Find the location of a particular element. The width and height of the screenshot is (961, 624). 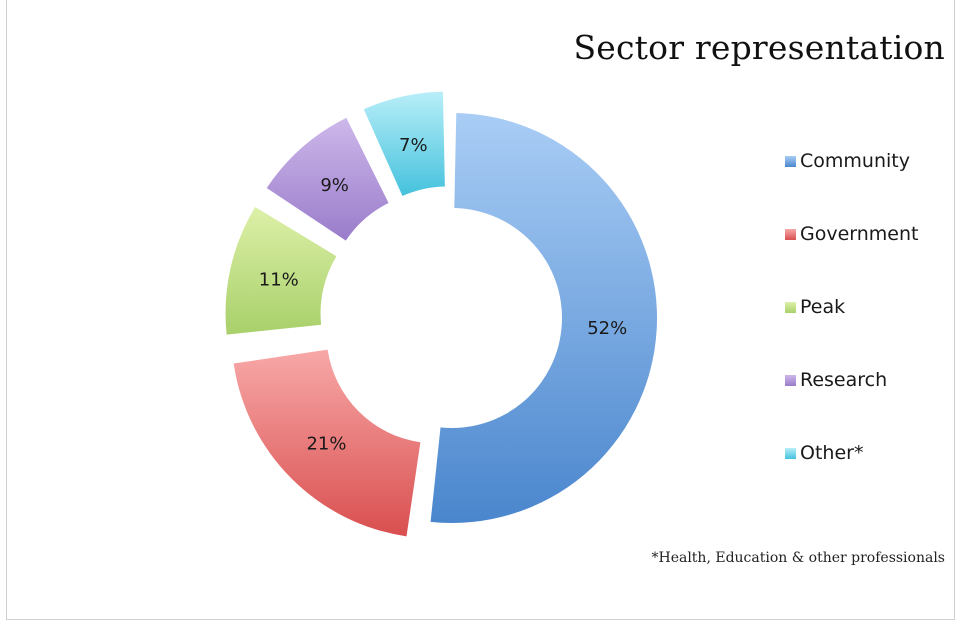

slice-research is located at coordinates (327, 179).